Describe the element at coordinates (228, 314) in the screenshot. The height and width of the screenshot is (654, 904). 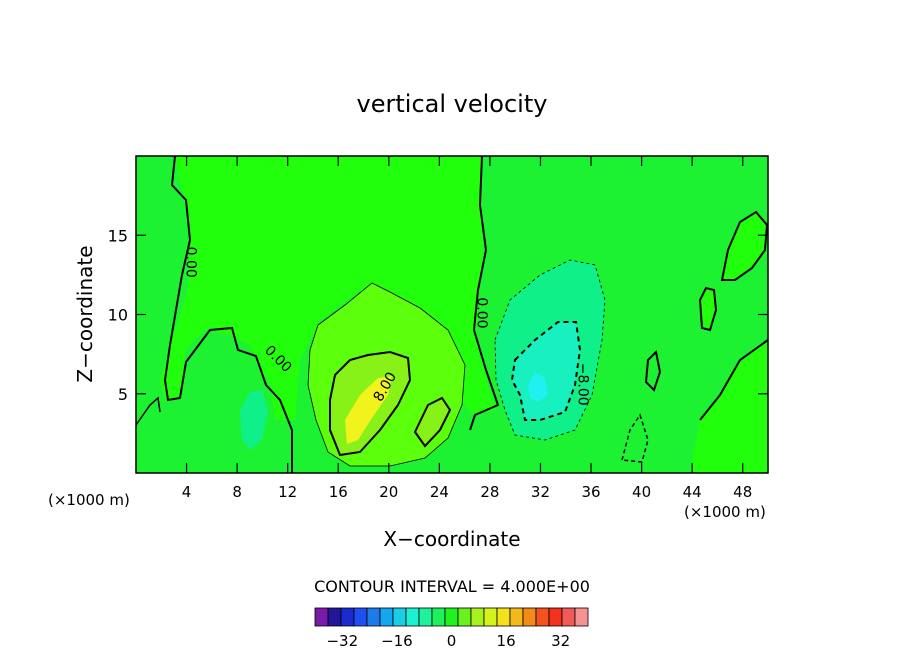
I see `zero-contour-left` at that location.